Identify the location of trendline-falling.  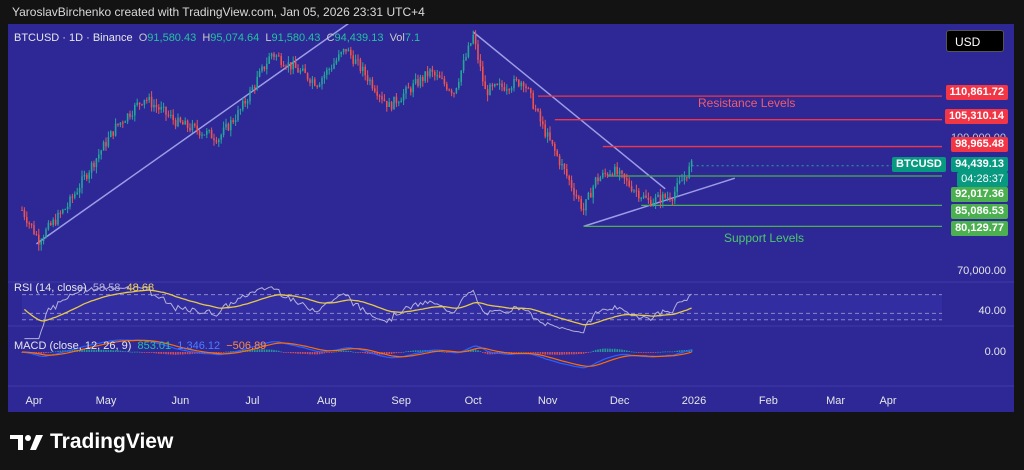
(569, 110).